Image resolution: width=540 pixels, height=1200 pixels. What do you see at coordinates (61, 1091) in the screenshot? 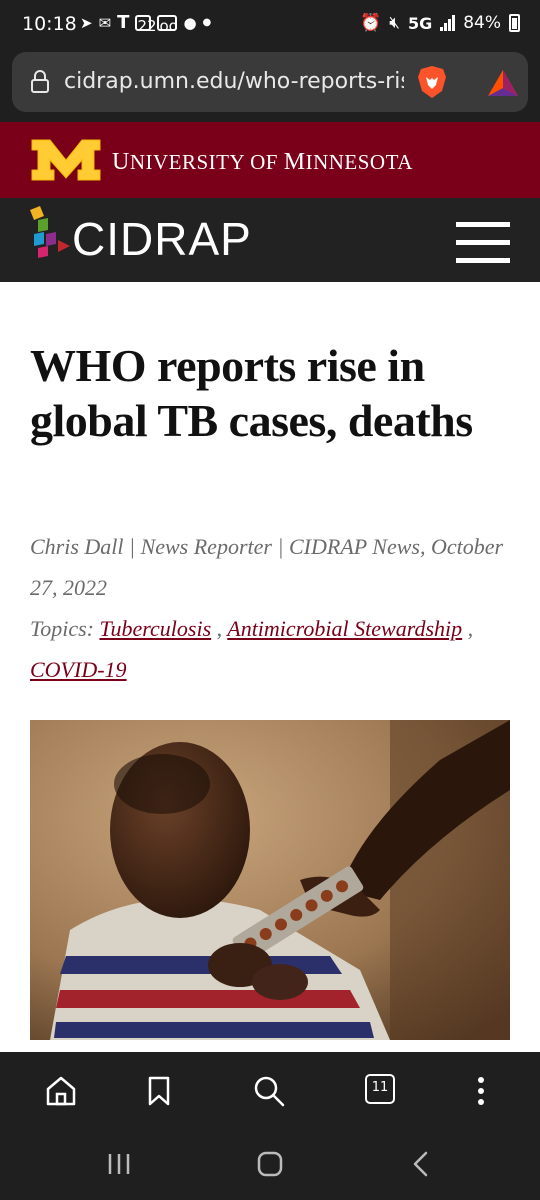
I see `home-icon` at bounding box center [61, 1091].